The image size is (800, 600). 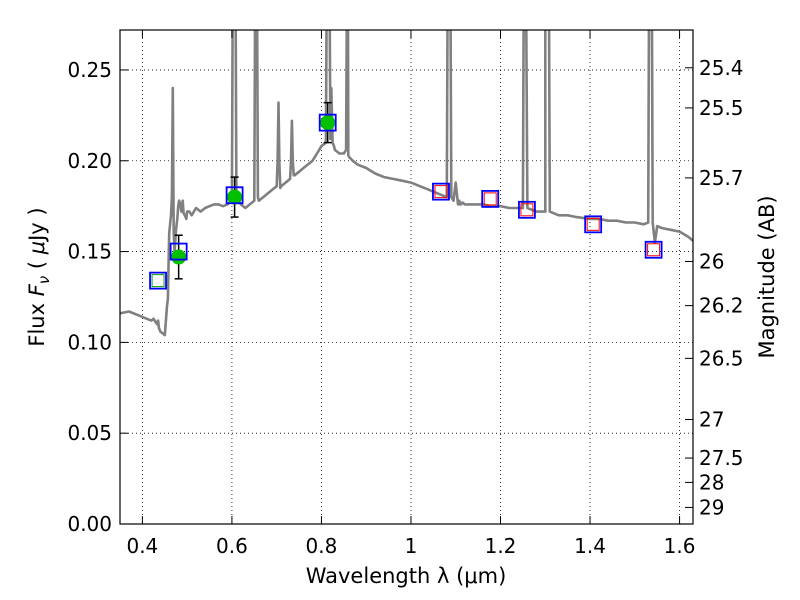 I want to click on x-tick-label: 0.6, so click(x=232, y=546).